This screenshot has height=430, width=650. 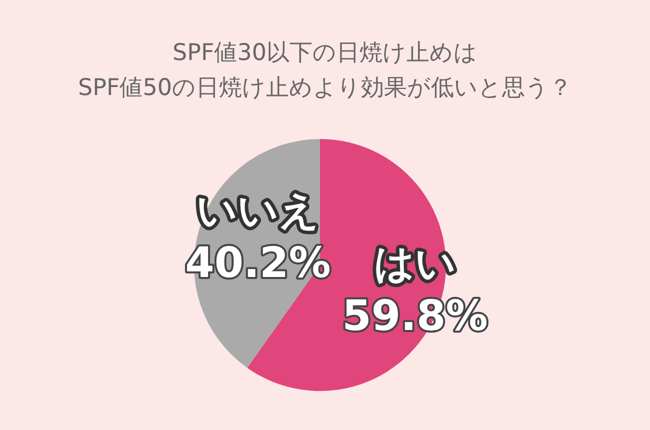 I want to click on chart-title: SPF値30以下の日焼け止めは SPF値50の日焼け止めより効果が低いと思う？, so click(x=325, y=70).